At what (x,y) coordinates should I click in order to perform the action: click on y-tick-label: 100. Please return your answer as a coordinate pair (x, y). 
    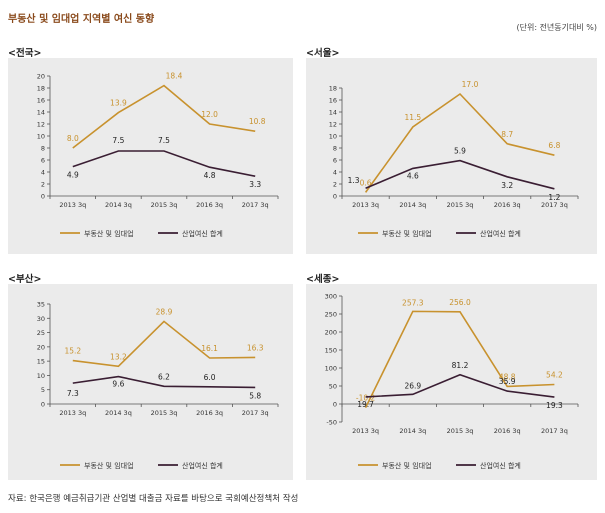
    Looking at the image, I should click on (331, 369).